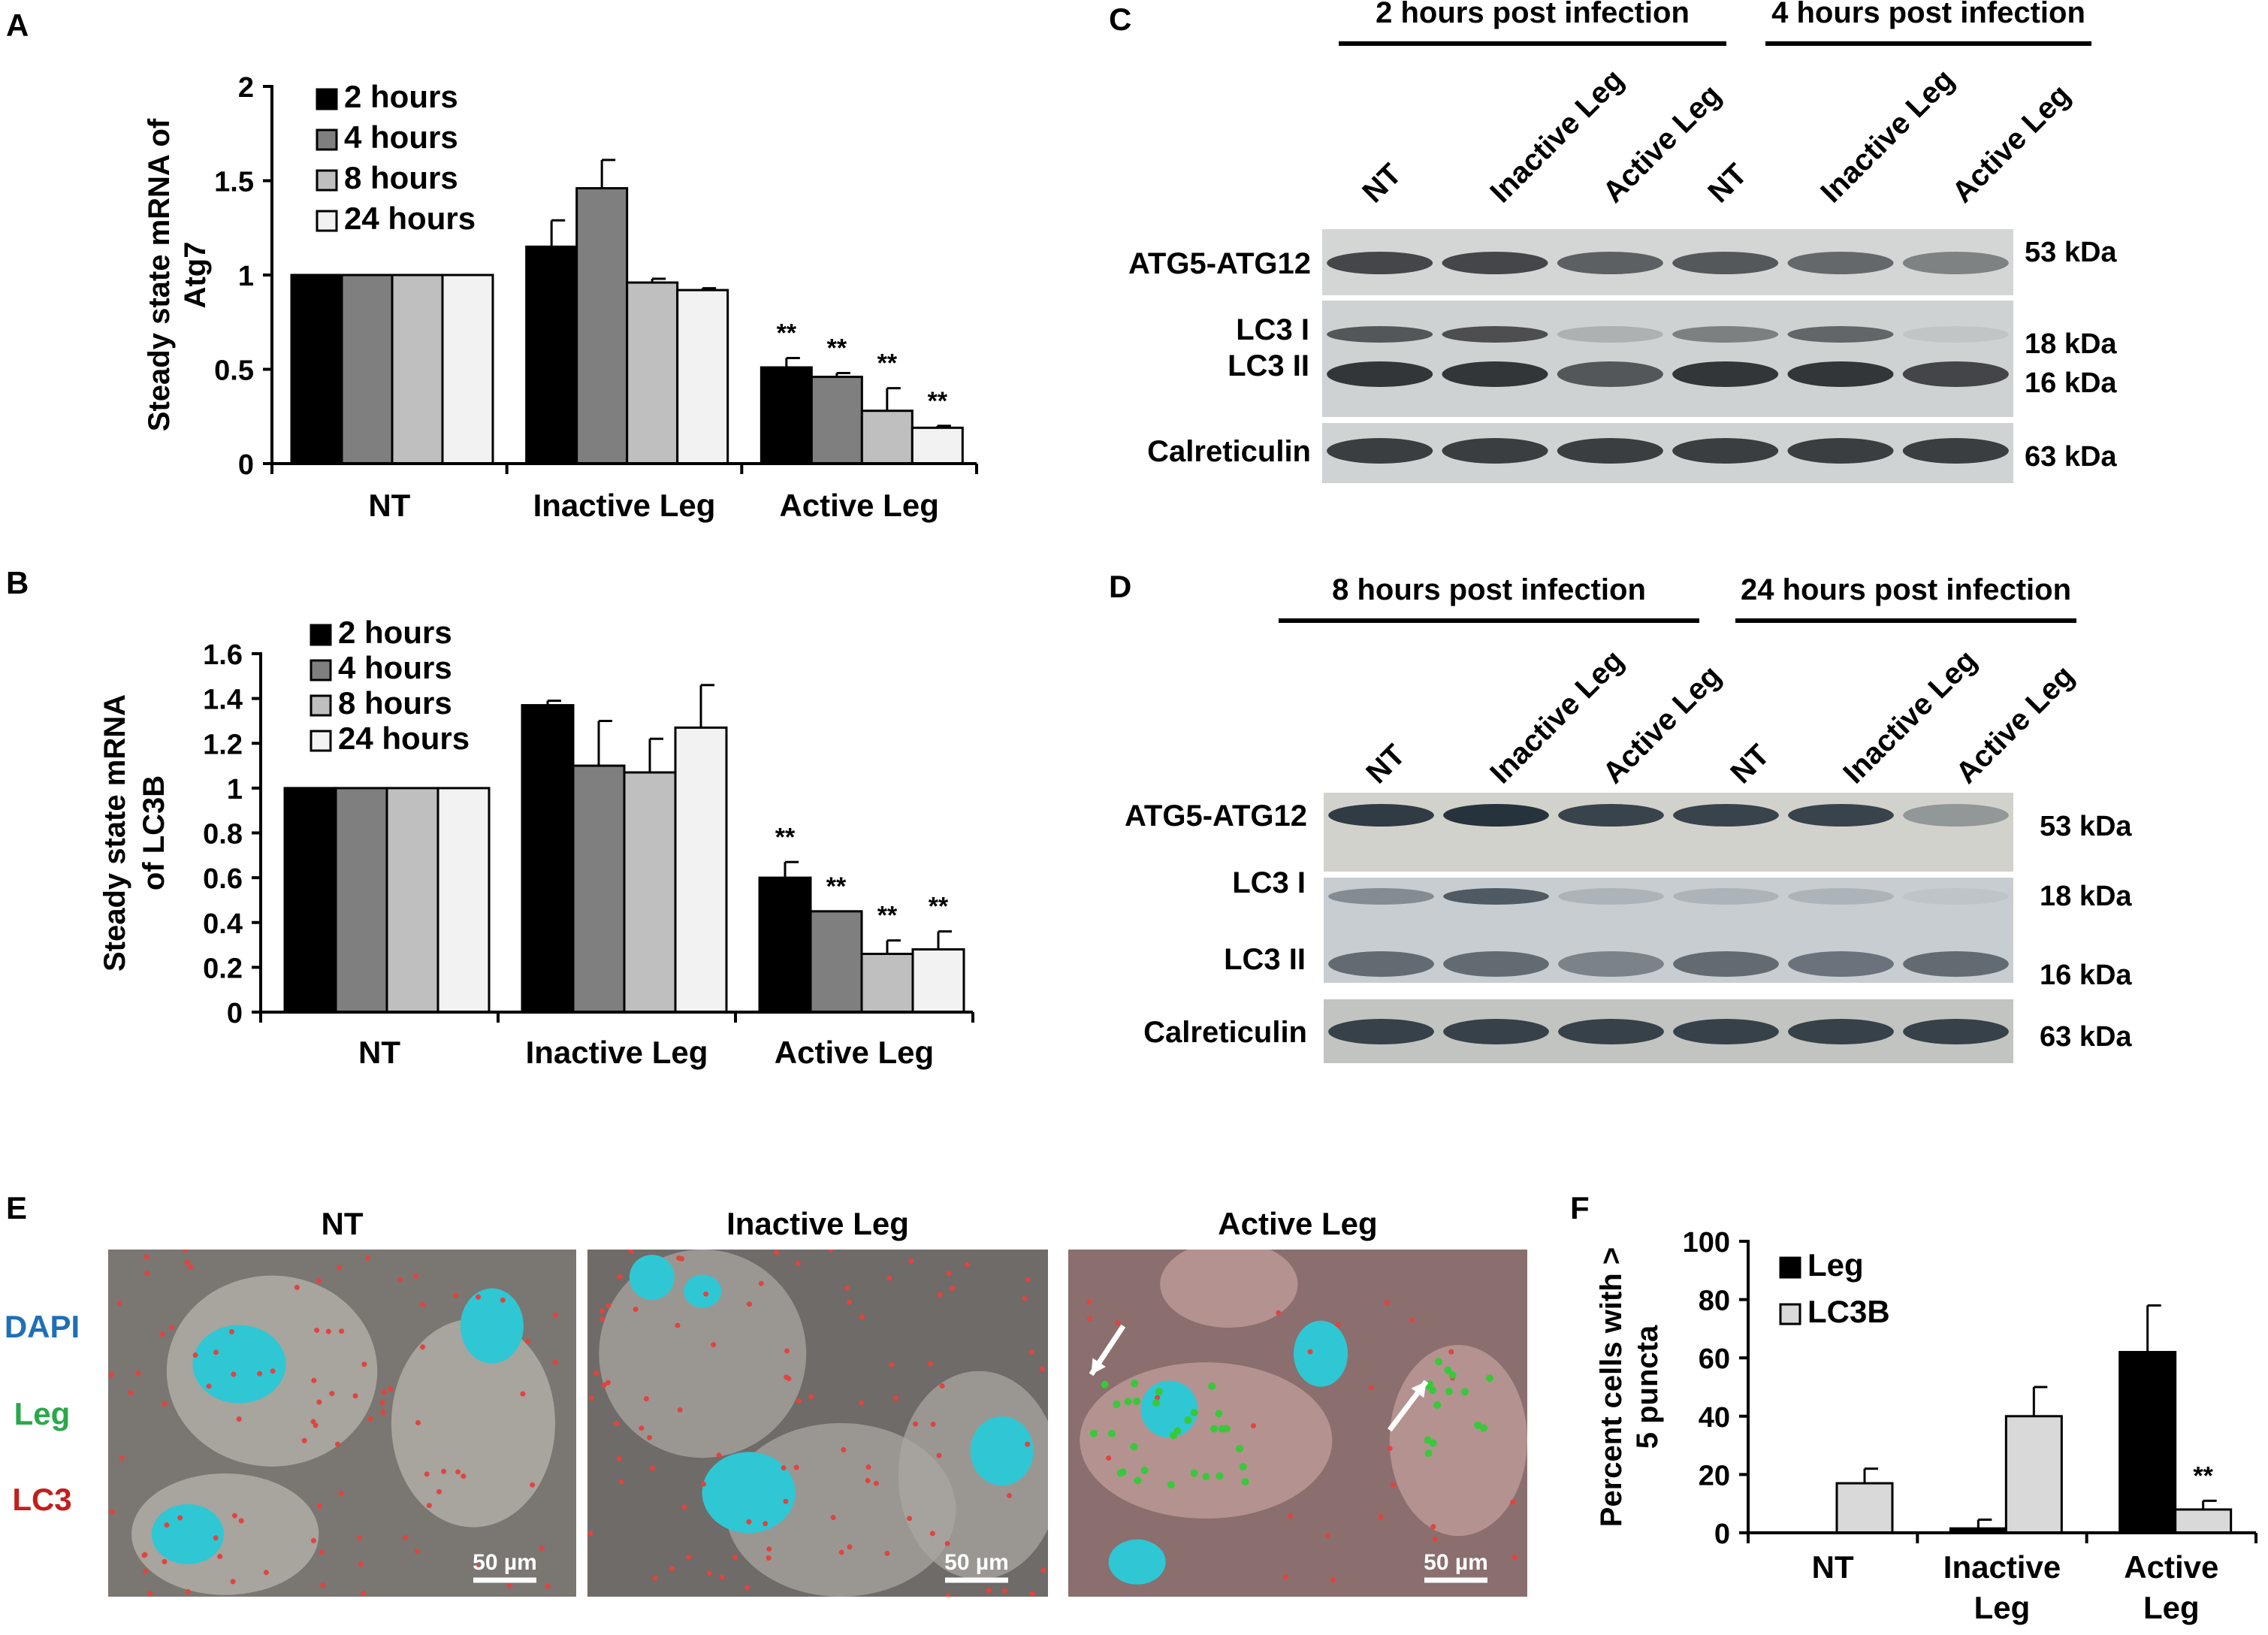  Describe the element at coordinates (42, 1499) in the screenshot. I see `stain-label-lc3: LC3` at that location.